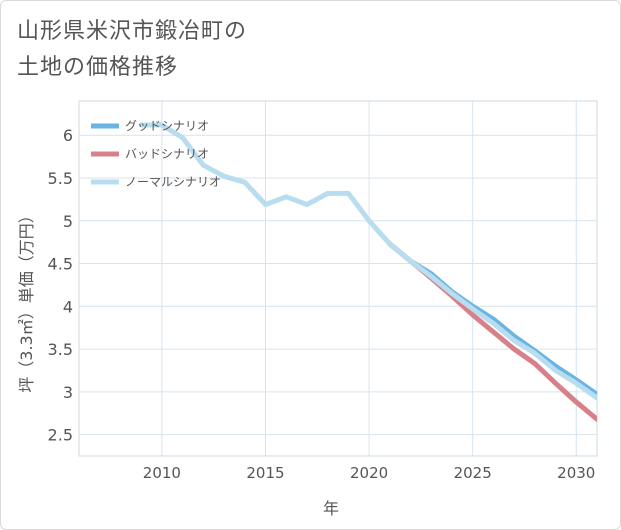 The height and width of the screenshot is (530, 621). Describe the element at coordinates (68, 392) in the screenshot. I see `y-tick-label: 3` at that location.